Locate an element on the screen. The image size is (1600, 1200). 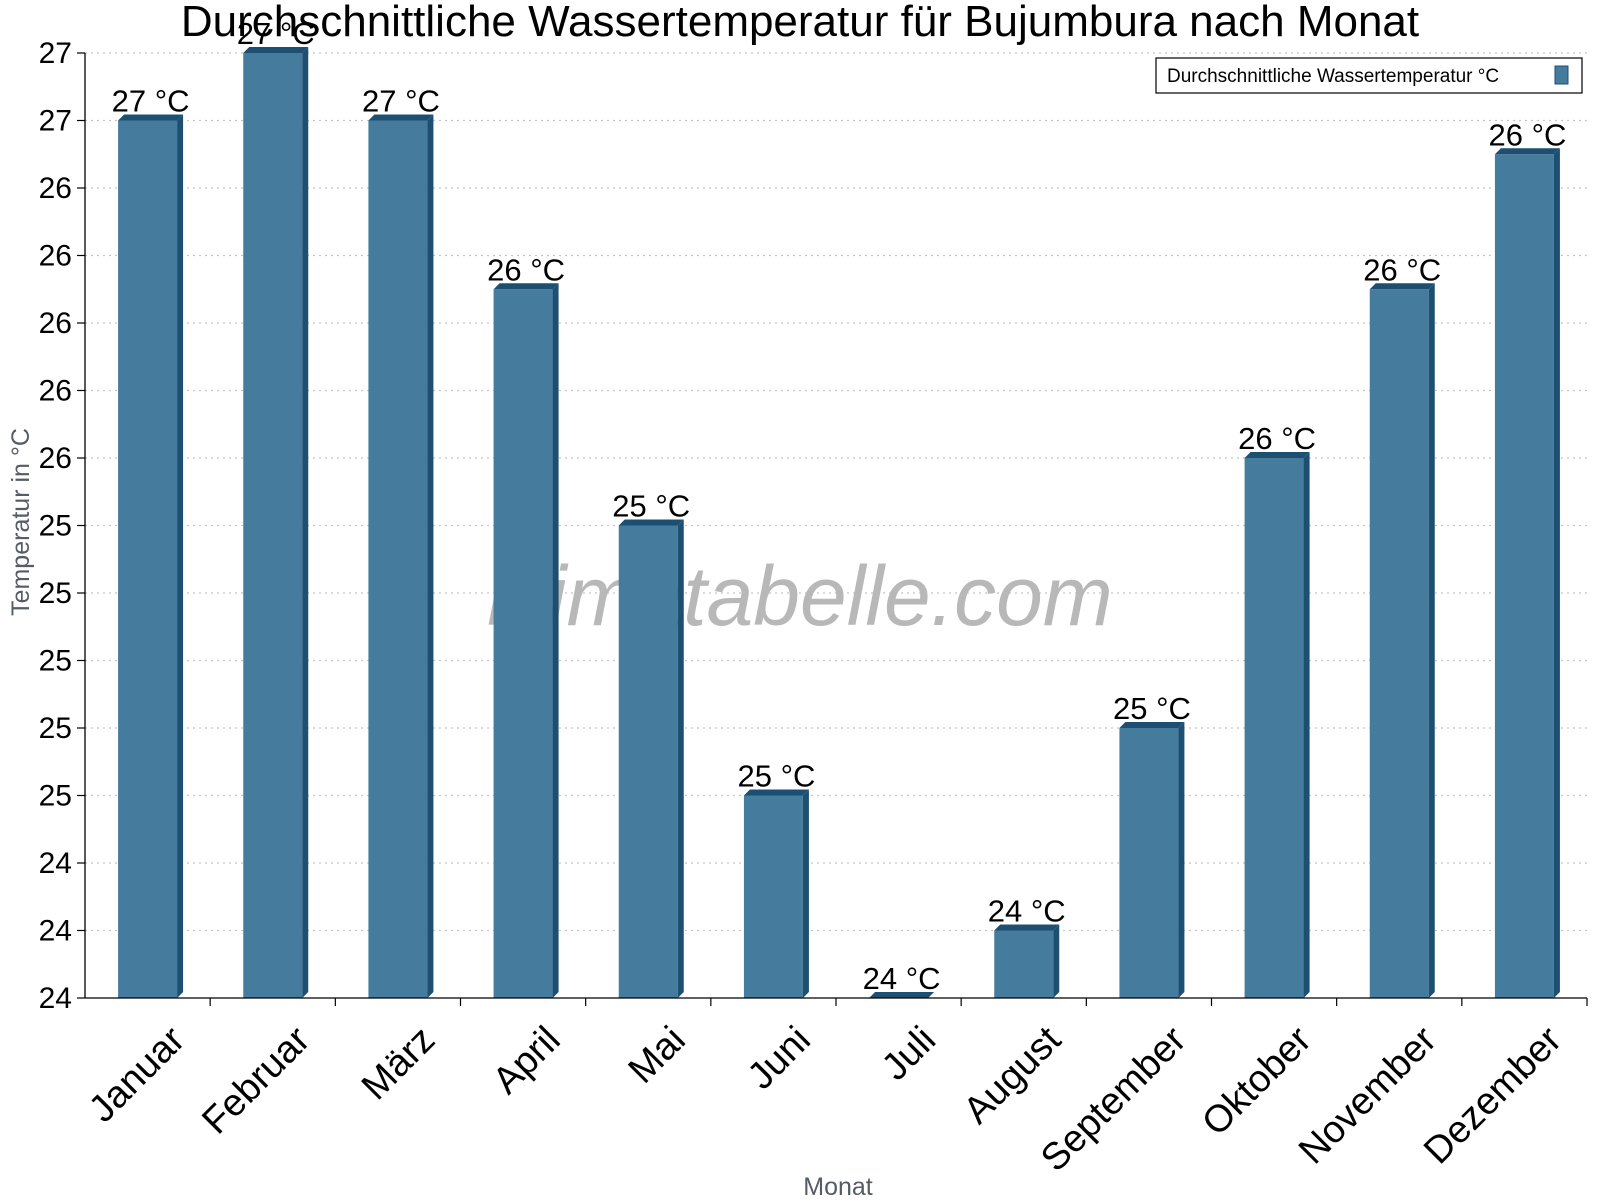
x-tick-label: März is located at coordinates (398, 1063).